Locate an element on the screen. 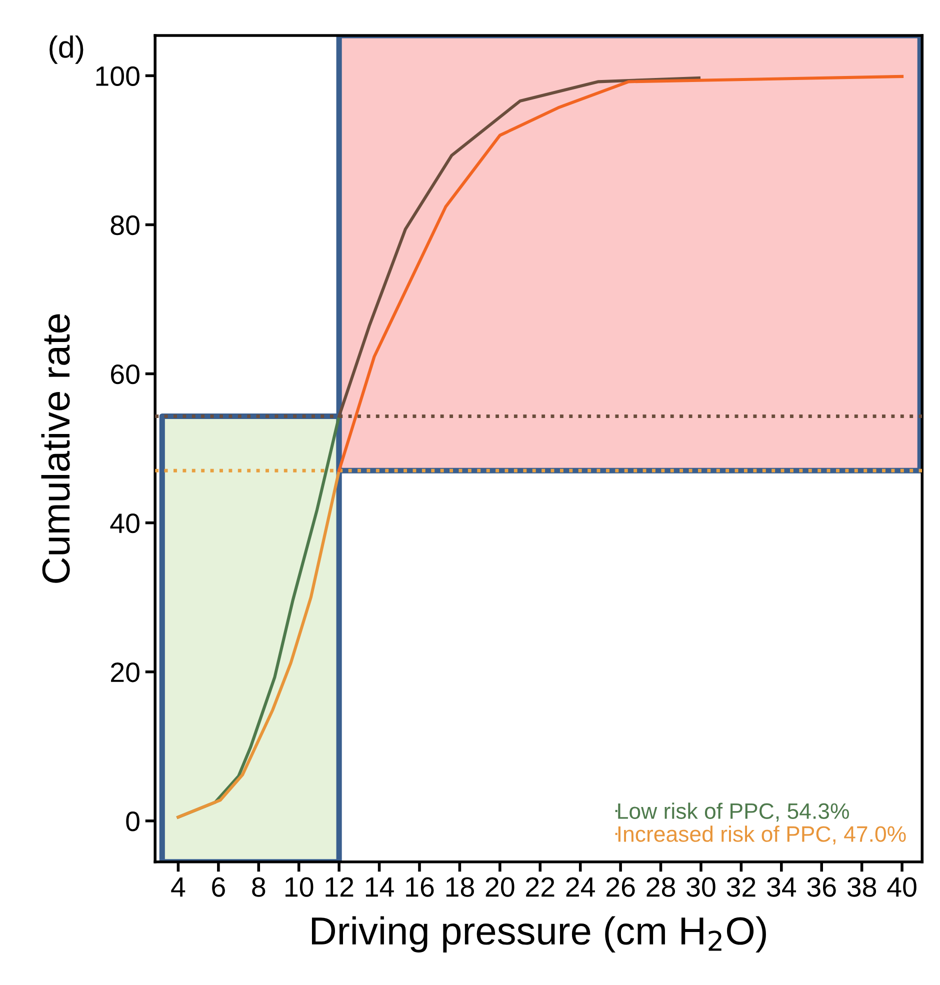 Image resolution: width=940 pixels, height=985 pixels. x-tick-label: 24 is located at coordinates (580, 887).